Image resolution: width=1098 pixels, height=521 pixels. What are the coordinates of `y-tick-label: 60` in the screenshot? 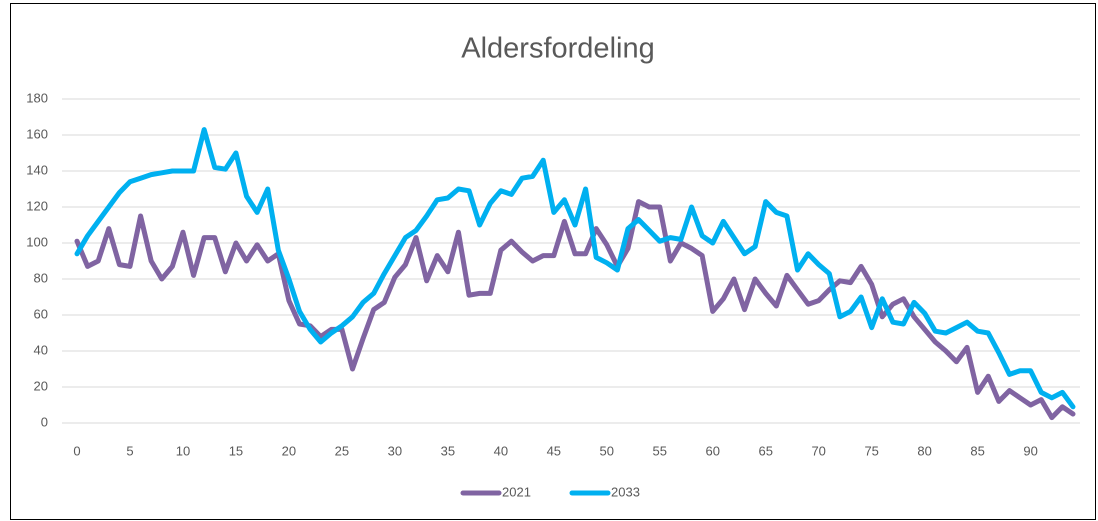 It's located at (41, 313).